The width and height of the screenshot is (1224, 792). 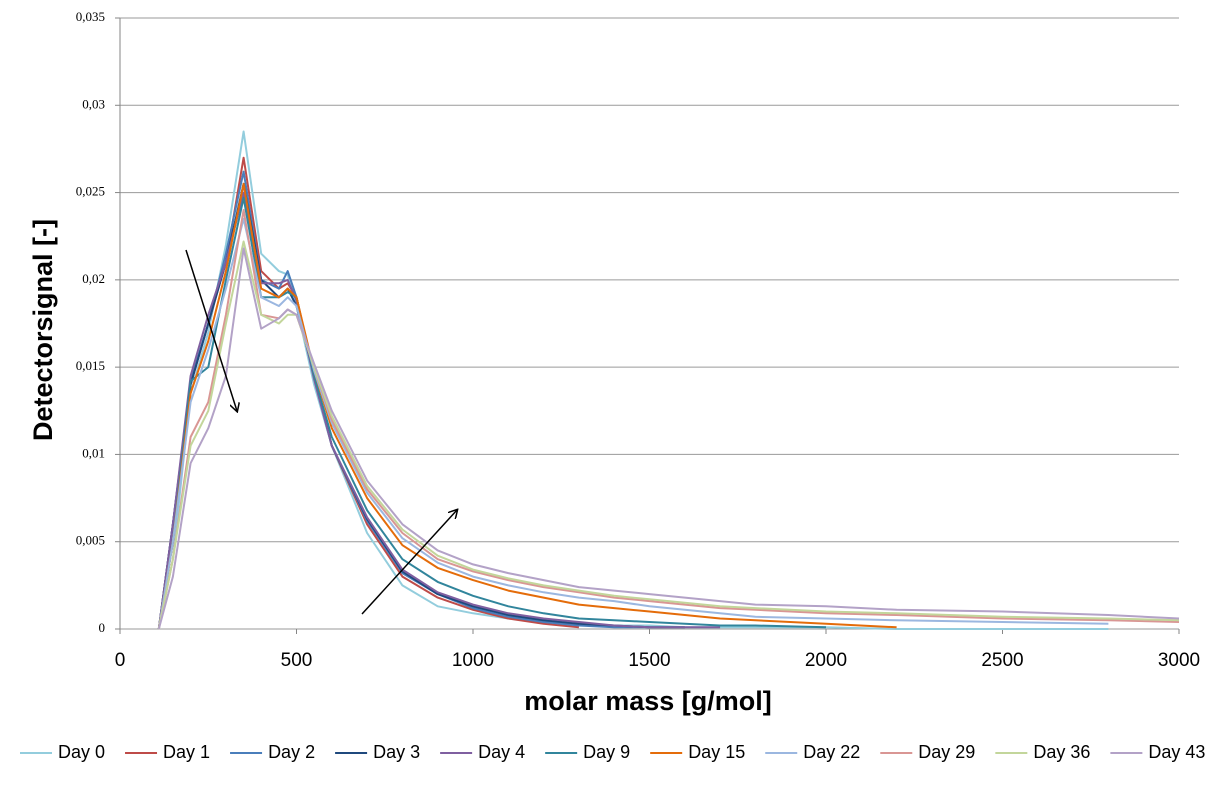 I want to click on x-tick-label: 2000, so click(x=826, y=660).